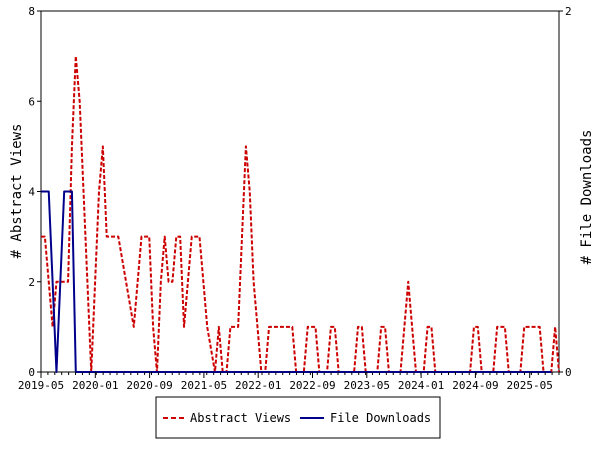 Image resolution: width=600 pixels, height=450 pixels. I want to click on x-tick-label: 2024-01, so click(421, 385).